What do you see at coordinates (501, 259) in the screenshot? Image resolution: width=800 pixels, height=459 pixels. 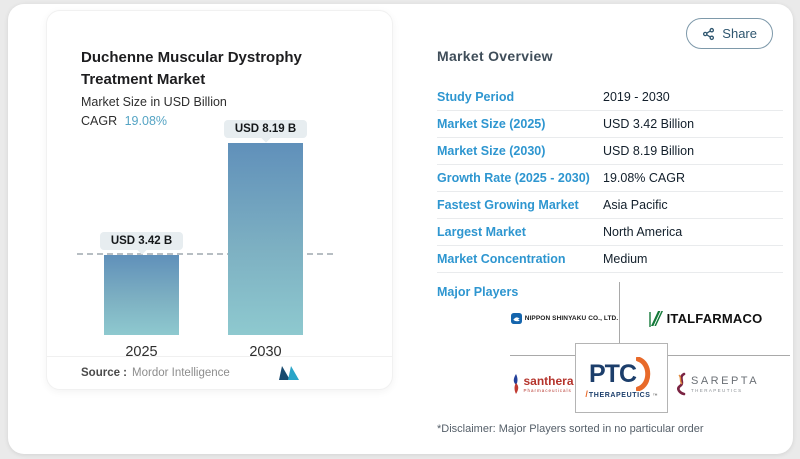 I see `row-label: Market Concentration` at bounding box center [501, 259].